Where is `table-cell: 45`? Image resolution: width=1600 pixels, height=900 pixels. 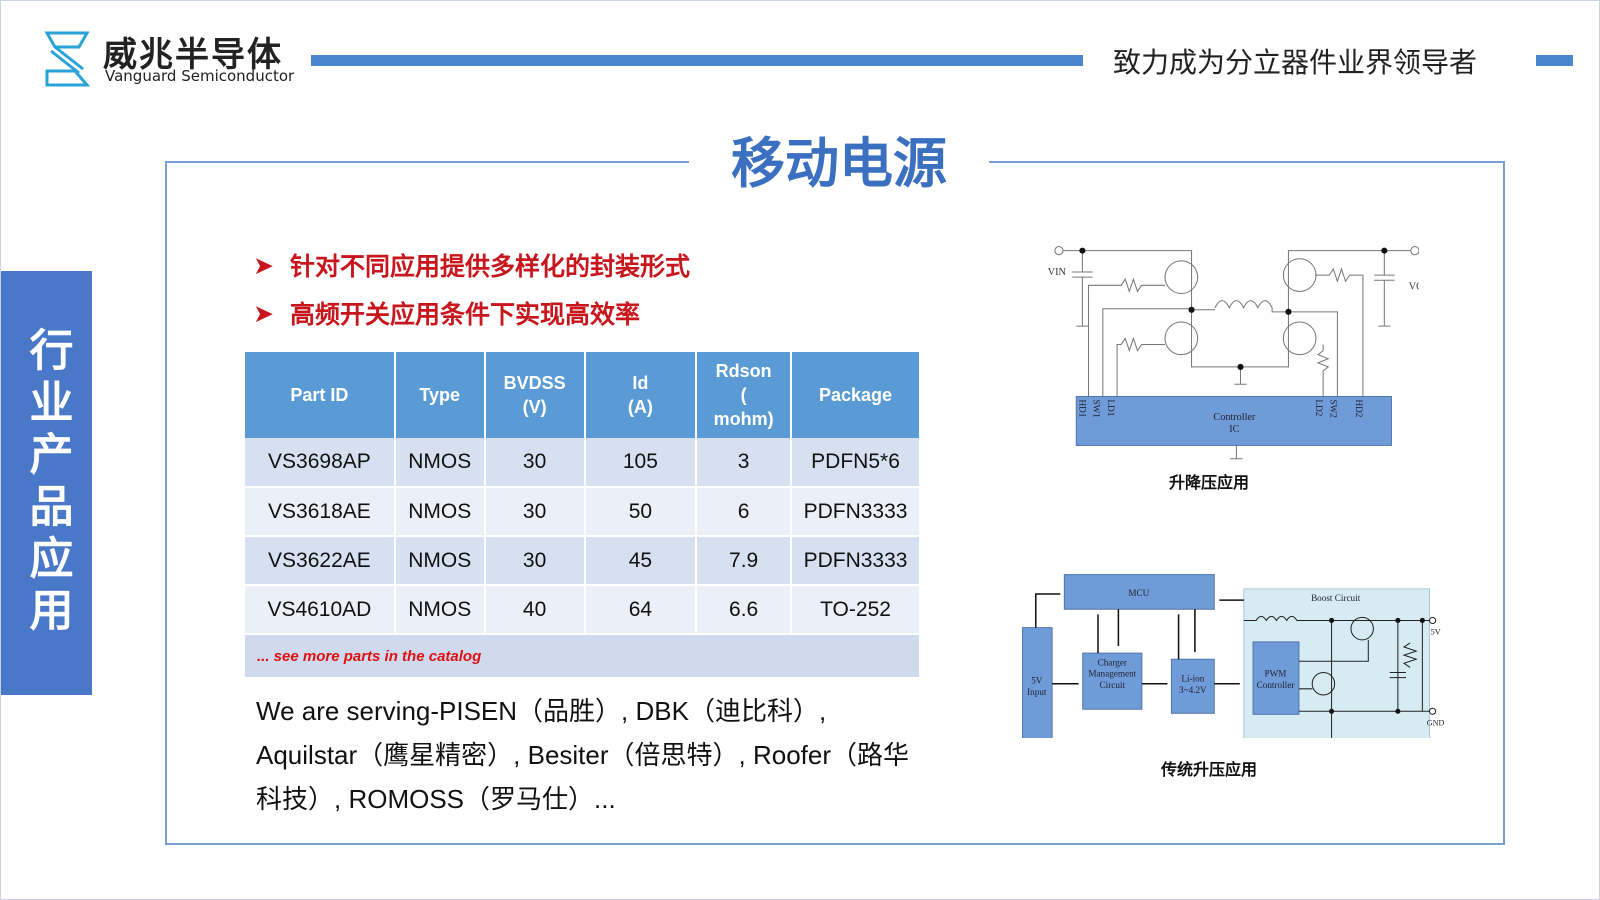
table-cell: 45 is located at coordinates (641, 561).